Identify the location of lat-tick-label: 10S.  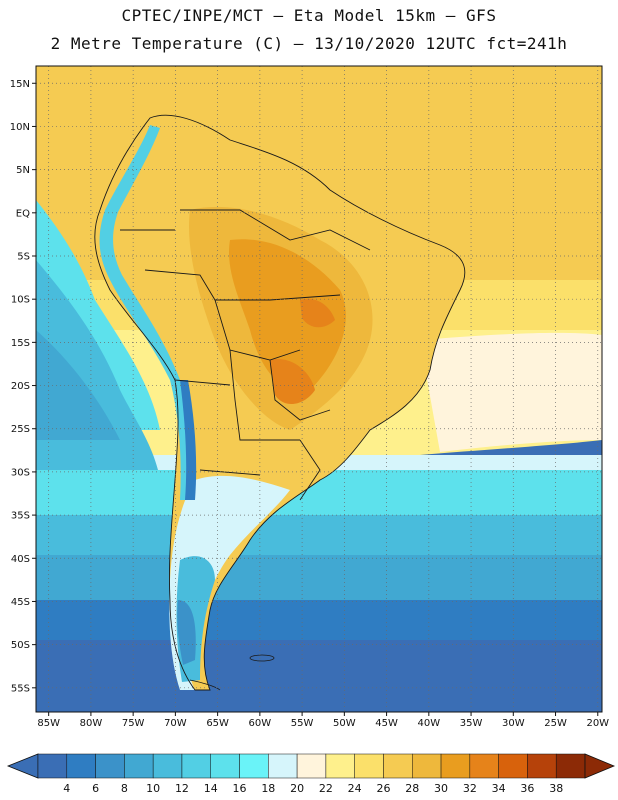
(20, 300).